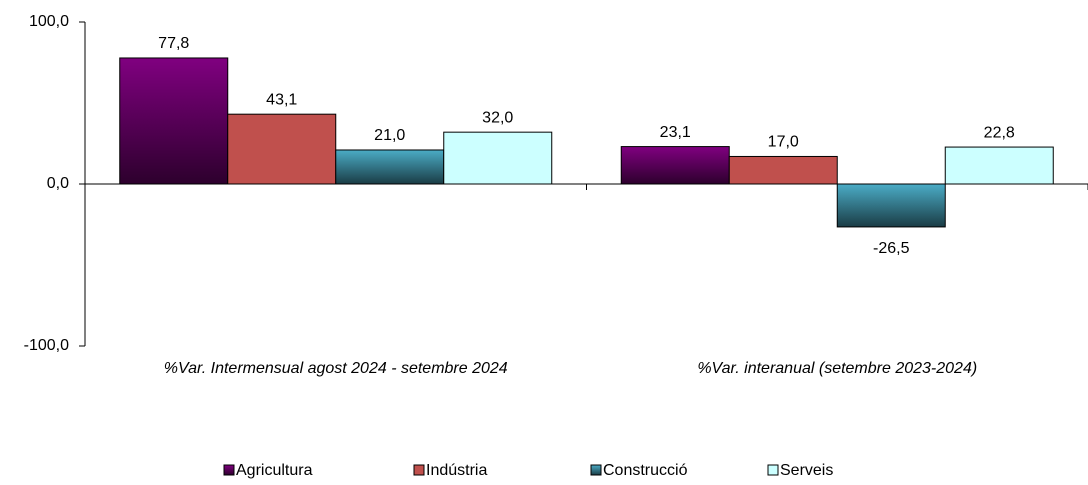 The height and width of the screenshot is (485, 1088). Describe the element at coordinates (274, 470) in the screenshot. I see `legend-label: Agricultura` at that location.